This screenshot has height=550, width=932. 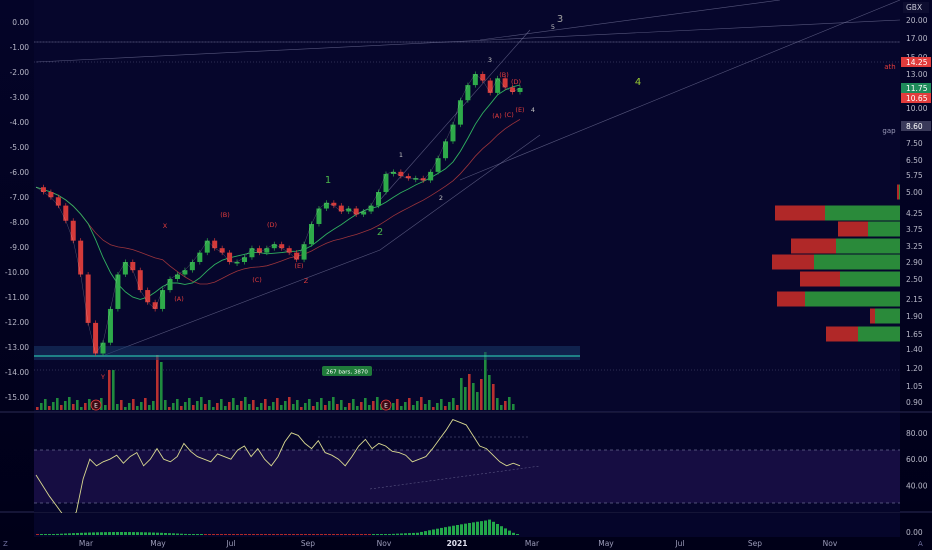 I want to click on wave-label: (C), so click(x=509, y=115).